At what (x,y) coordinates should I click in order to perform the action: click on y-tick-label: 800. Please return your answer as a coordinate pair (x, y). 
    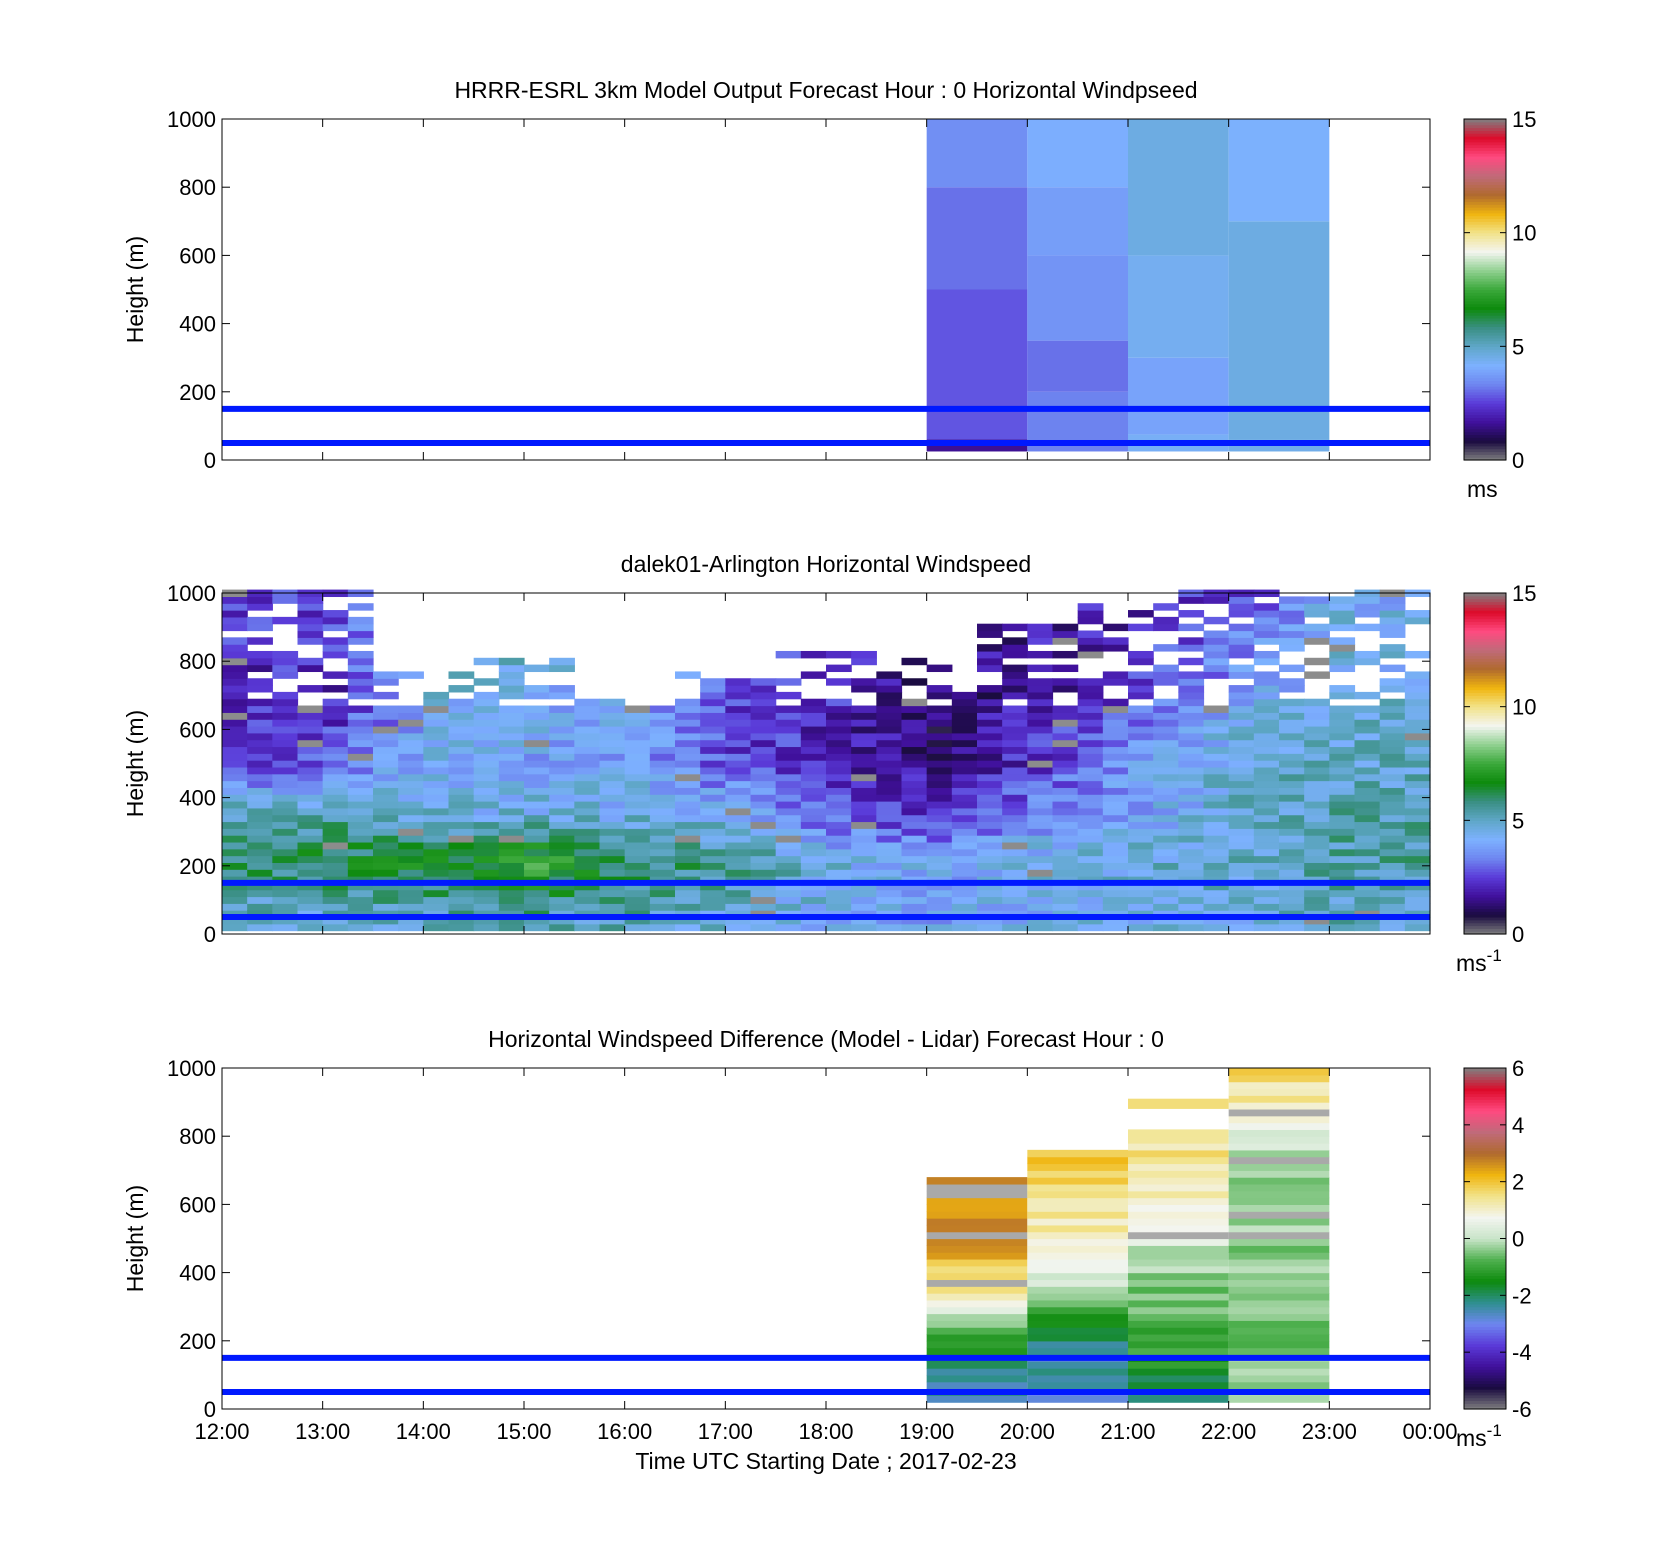
    Looking at the image, I should click on (197, 187).